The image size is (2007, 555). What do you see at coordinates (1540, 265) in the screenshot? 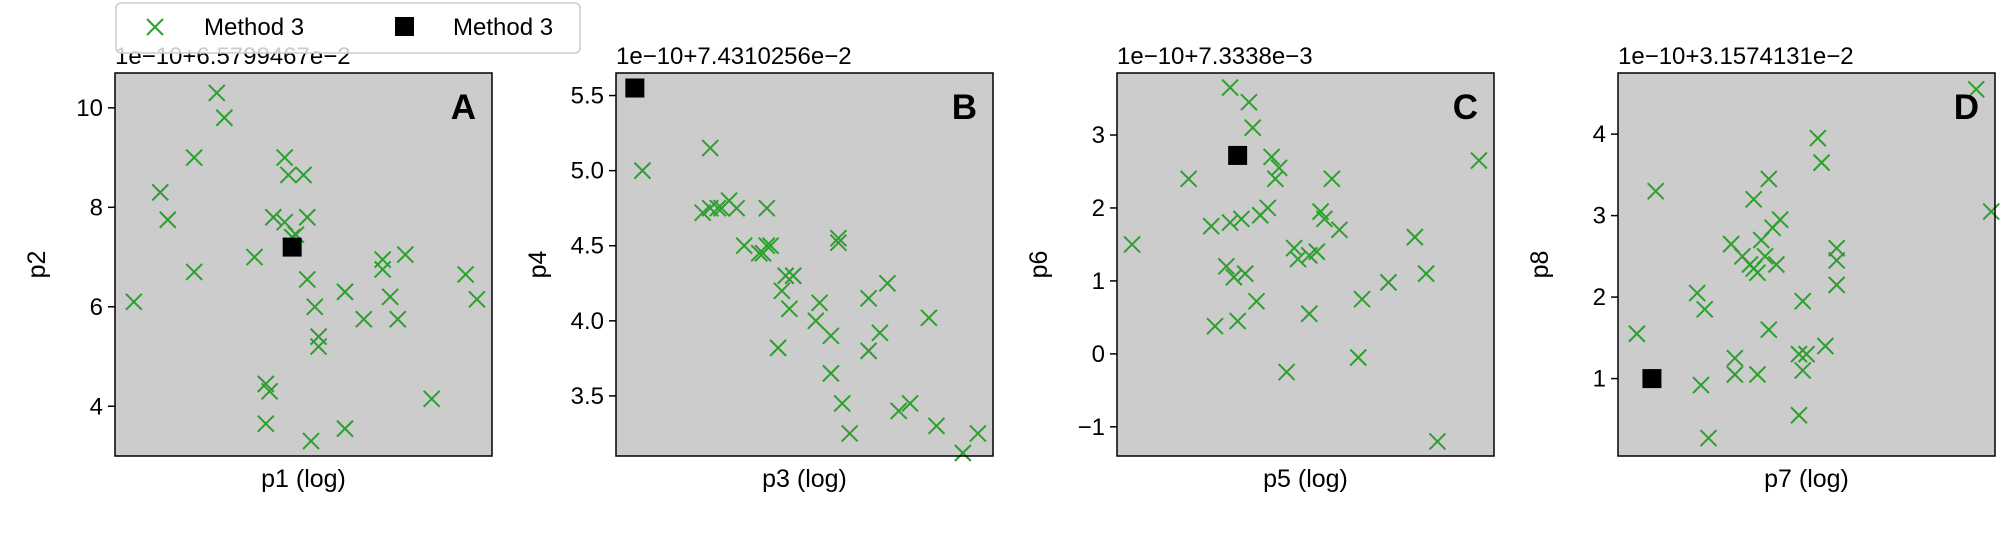
I see `y-axis-label: p8` at bounding box center [1540, 265].